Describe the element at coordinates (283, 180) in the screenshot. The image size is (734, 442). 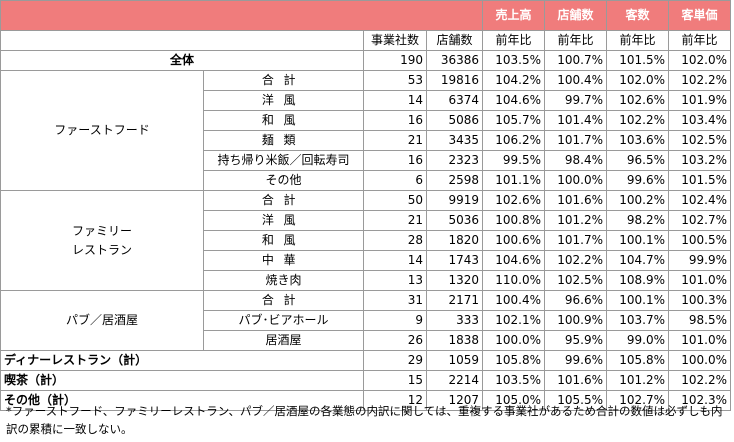
I see `subcategory-label: その他` at that location.